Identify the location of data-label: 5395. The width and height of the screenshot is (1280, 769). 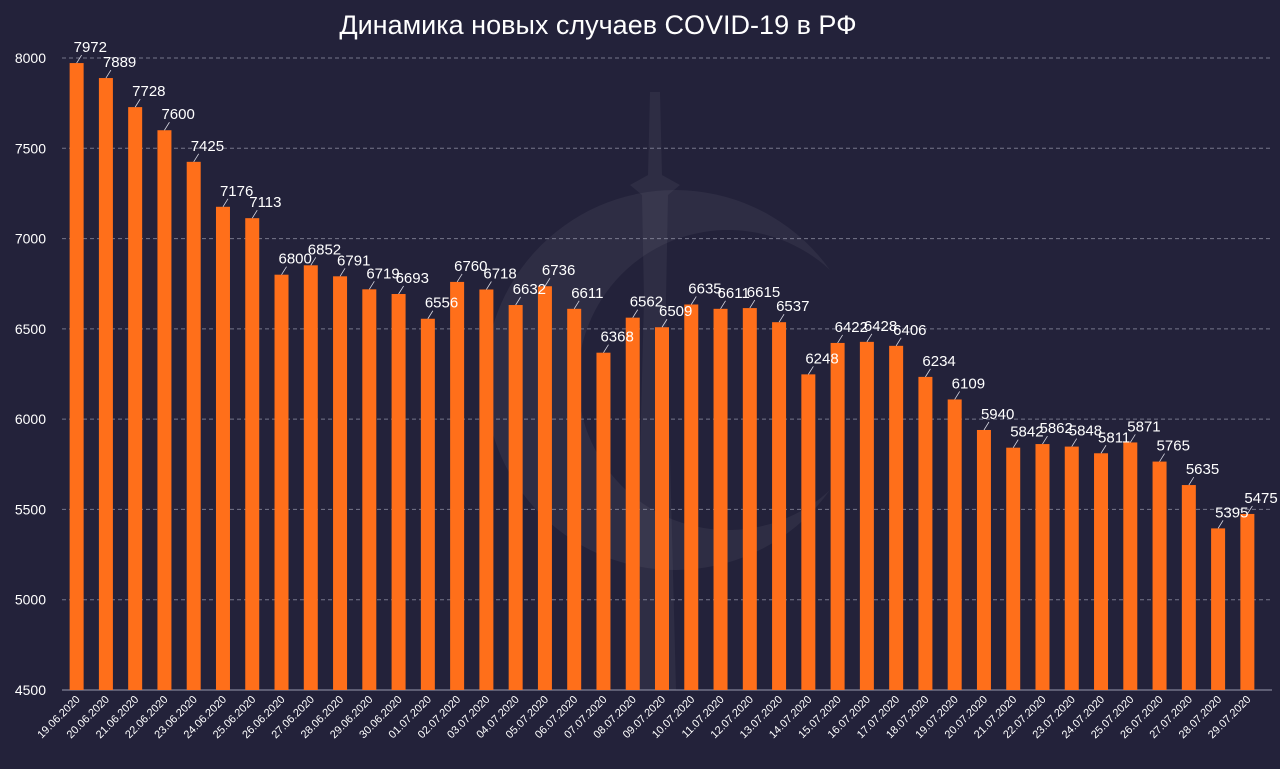
(1231, 512).